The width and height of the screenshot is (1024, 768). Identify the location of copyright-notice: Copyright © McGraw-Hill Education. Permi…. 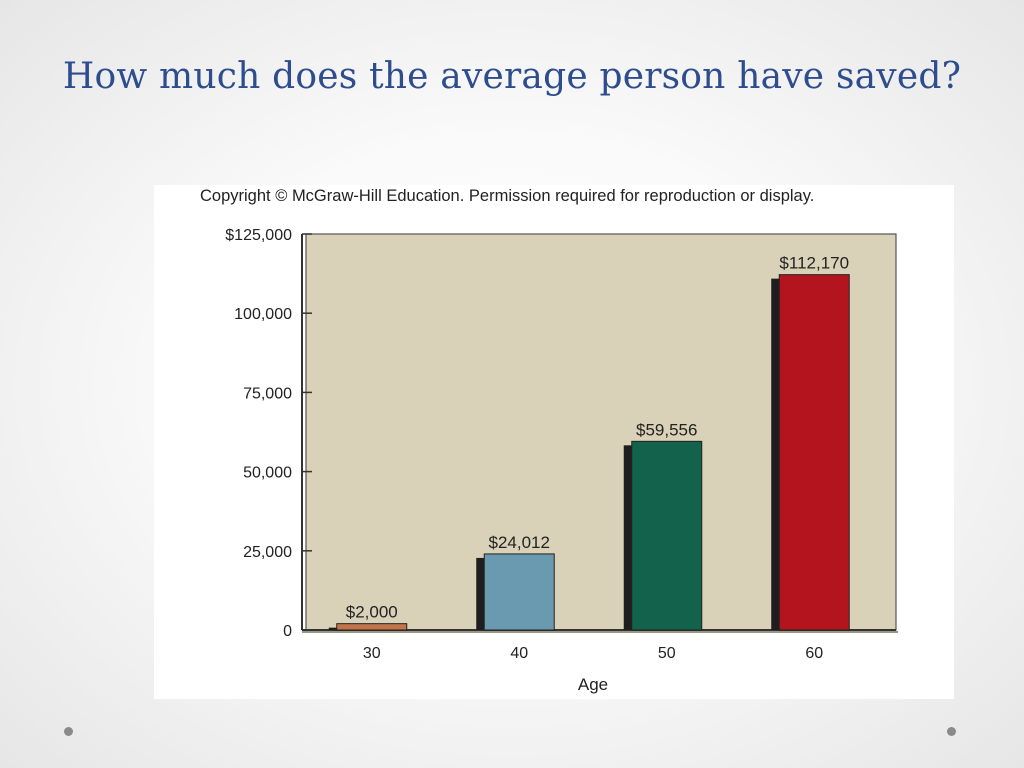
(507, 196).